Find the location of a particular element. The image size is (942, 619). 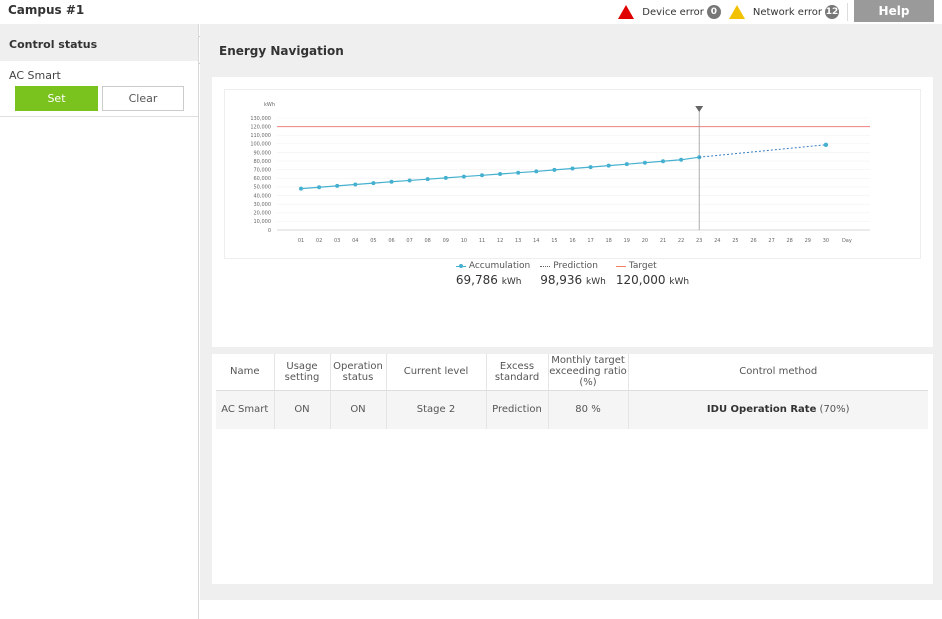

network-error-icon is located at coordinates (736, 12).